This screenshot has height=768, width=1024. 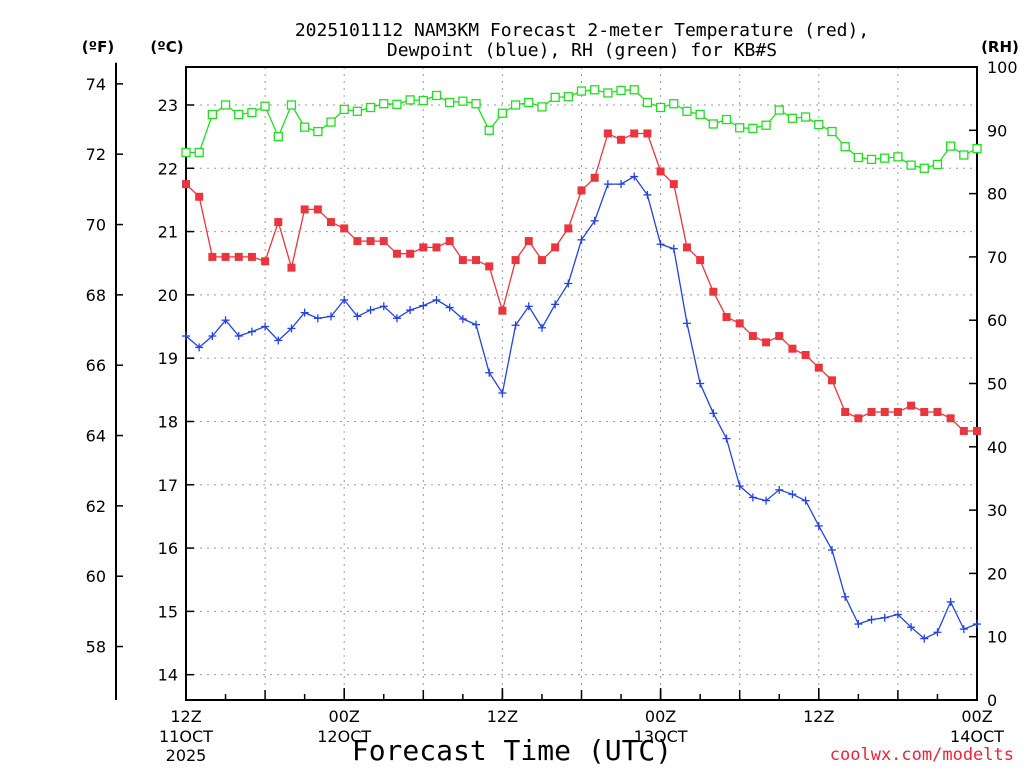 I want to click on chart-title-line-2: Dewpoint (blue), RH (green) for KB#S, so click(x=582, y=50).